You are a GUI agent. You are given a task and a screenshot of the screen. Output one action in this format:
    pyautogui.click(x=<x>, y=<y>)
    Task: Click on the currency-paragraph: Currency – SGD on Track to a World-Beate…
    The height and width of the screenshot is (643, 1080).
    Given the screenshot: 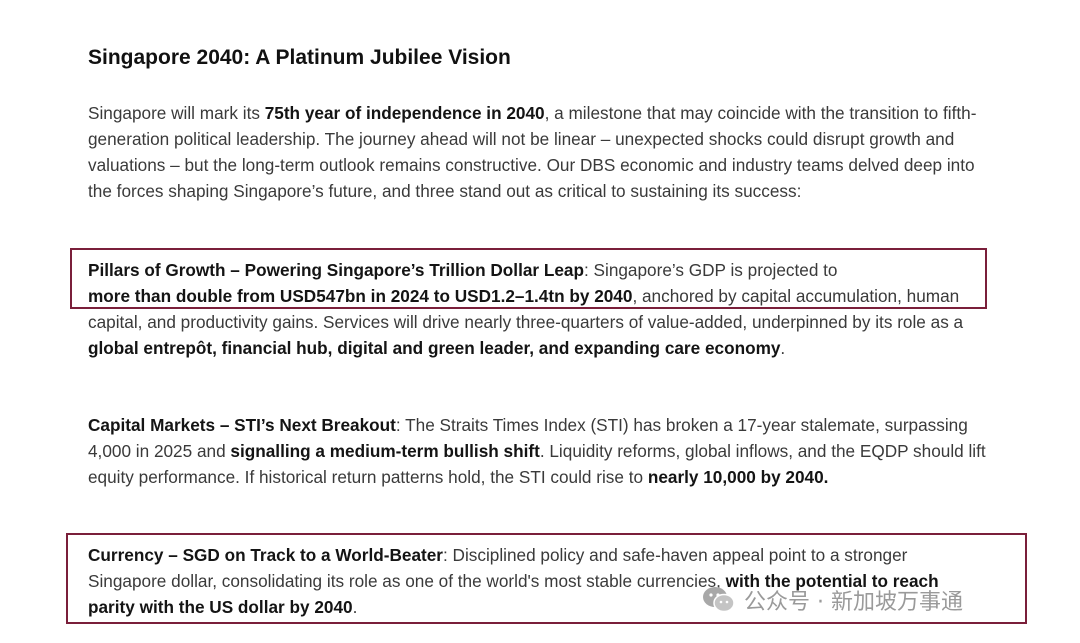 What is the action you would take?
    pyautogui.click(x=513, y=581)
    